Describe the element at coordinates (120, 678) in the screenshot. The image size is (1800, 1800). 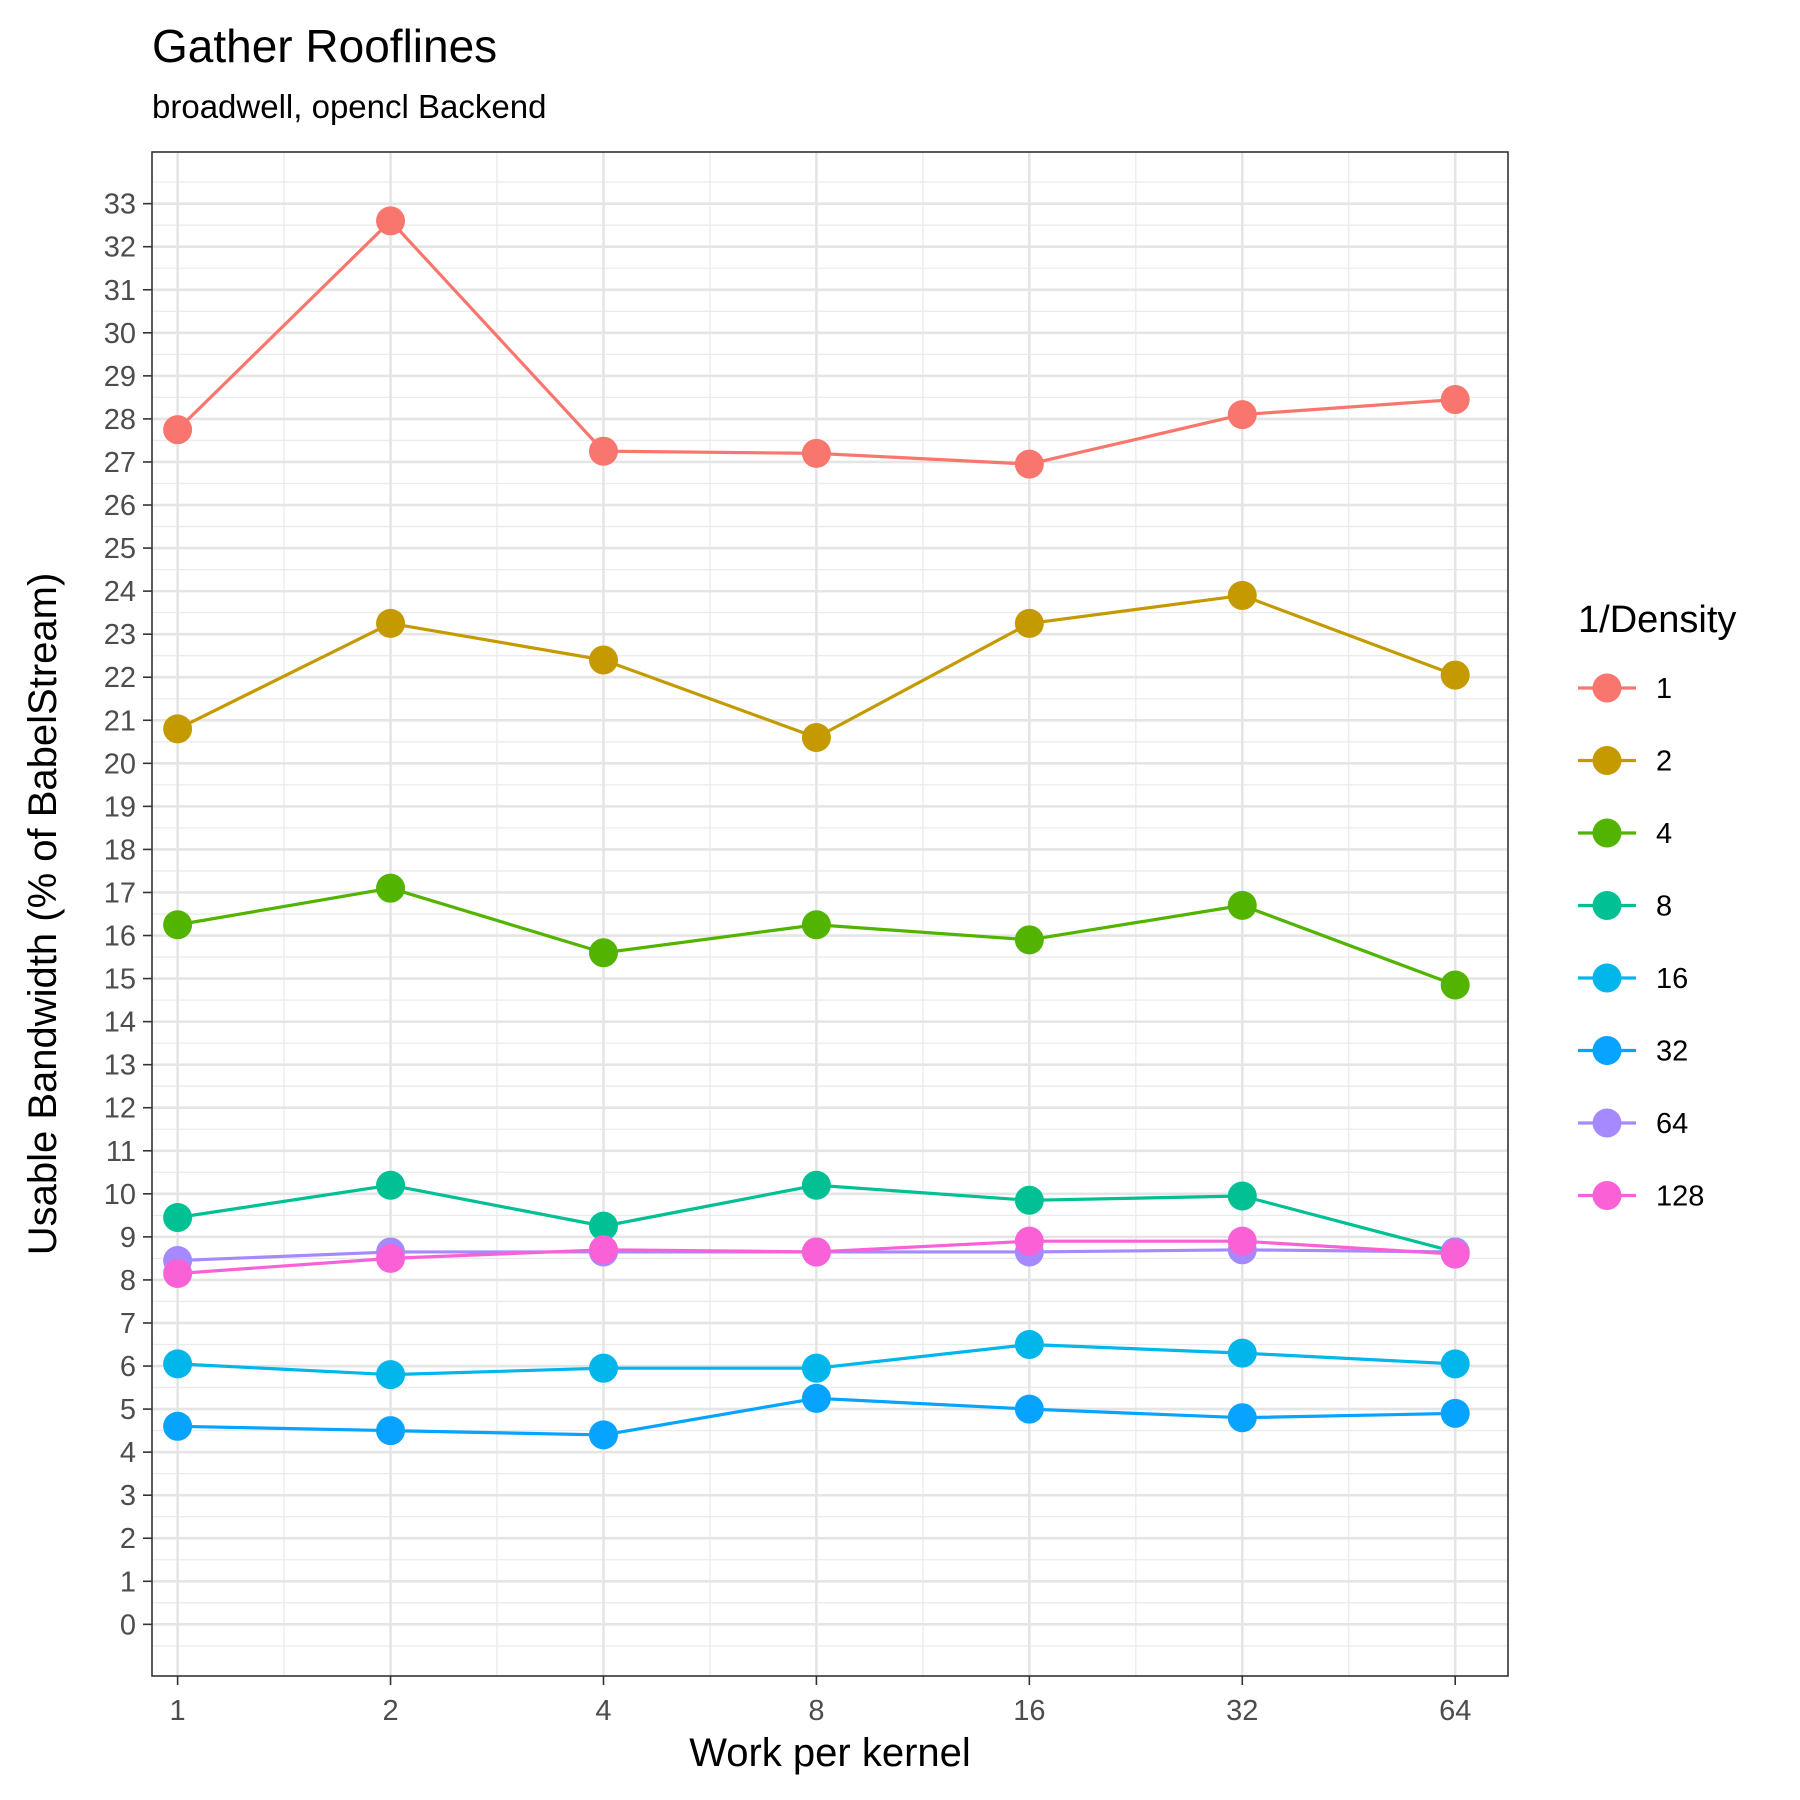
I see `y-tick-label: 22` at that location.